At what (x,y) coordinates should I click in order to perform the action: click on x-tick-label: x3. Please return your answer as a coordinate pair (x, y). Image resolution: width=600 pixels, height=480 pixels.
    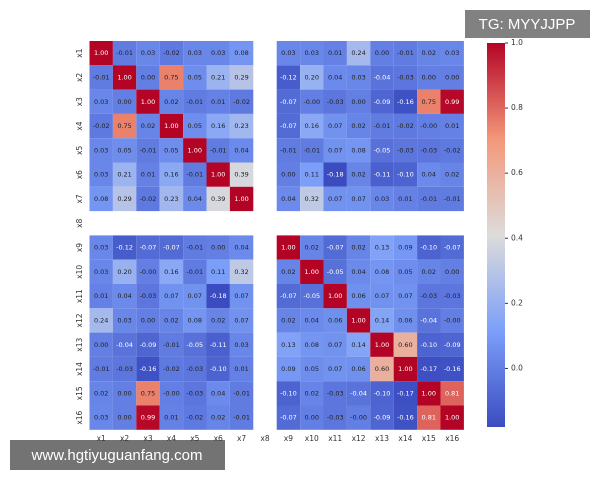
    Looking at the image, I should click on (147, 438).